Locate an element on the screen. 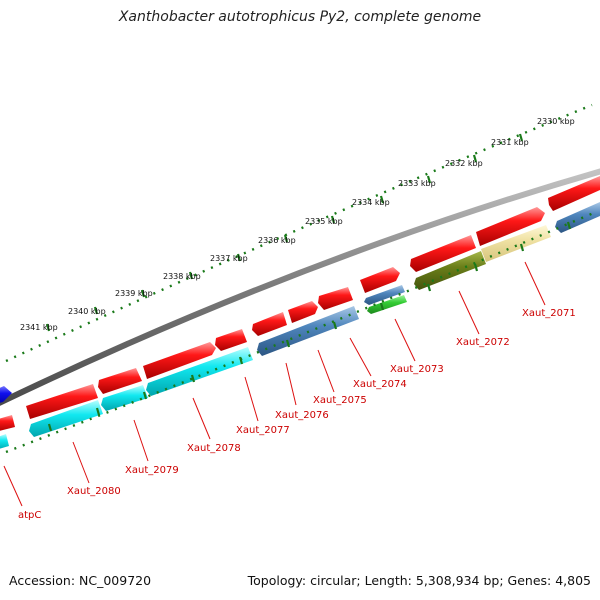 Image resolution: width=600 pixels, height=600 pixels. gene-label-xaut-2079: Xaut_2079 is located at coordinates (152, 470).